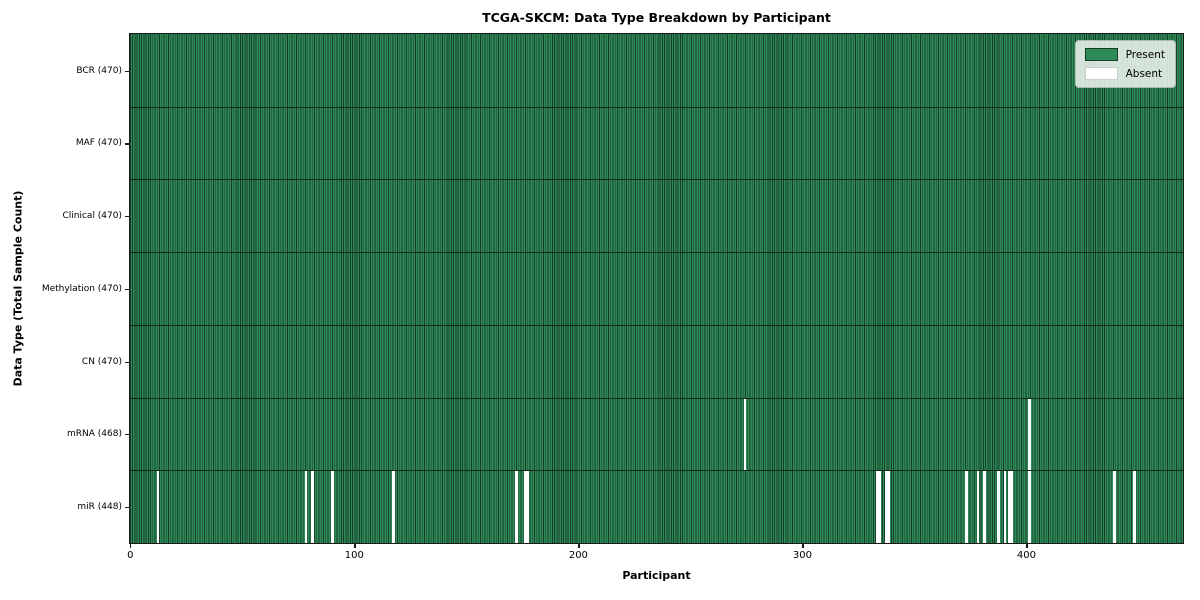  What do you see at coordinates (656, 575) in the screenshot?
I see `x-axis-label: Participant` at bounding box center [656, 575].